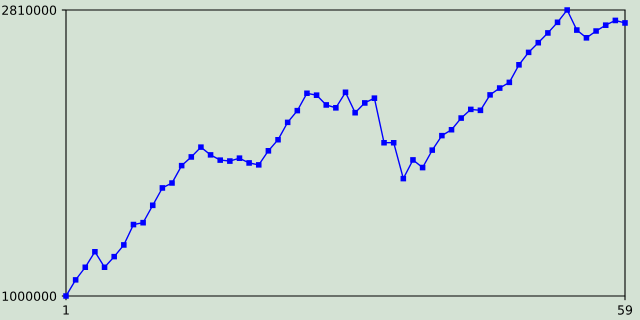 The width and height of the screenshot is (640, 320). Describe the element at coordinates (625, 310) in the screenshot. I see `x-tick-label: 59` at that location.